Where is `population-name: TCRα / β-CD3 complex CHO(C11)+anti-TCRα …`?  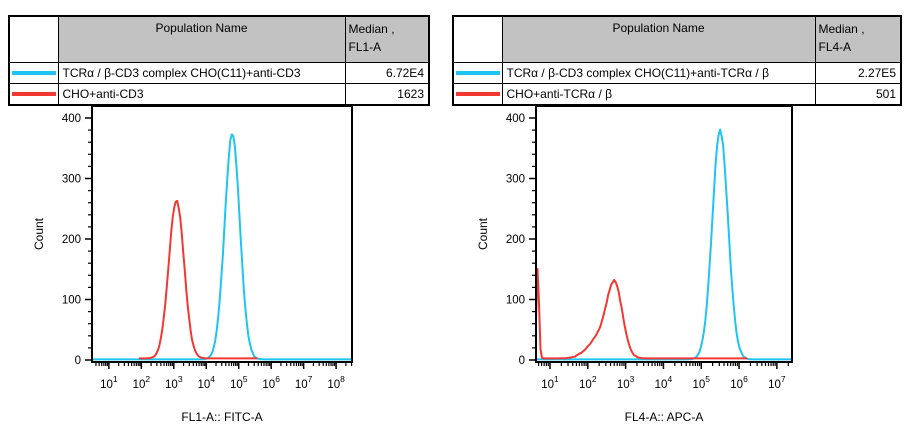 population-name: TCRα / β-CD3 complex CHO(C11)+anti-TCRα … is located at coordinates (658, 73).